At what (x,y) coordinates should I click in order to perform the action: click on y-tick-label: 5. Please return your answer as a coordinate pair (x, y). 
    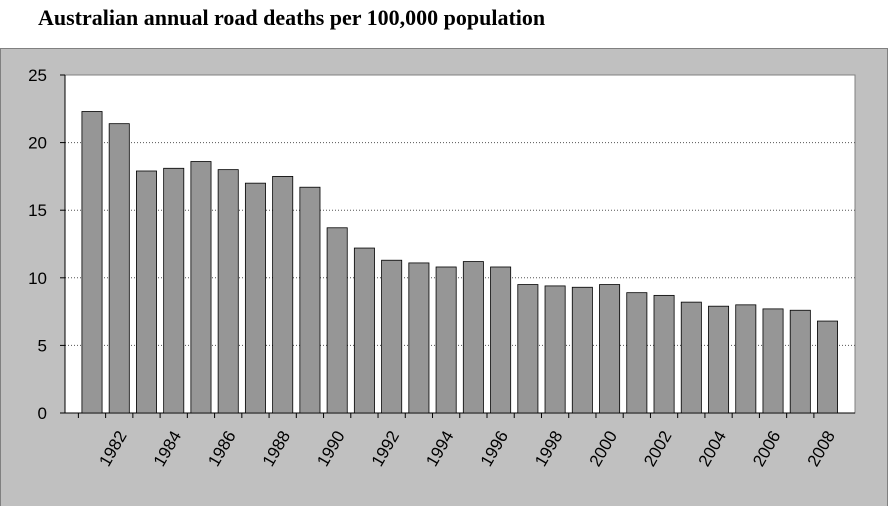
    Looking at the image, I should click on (42, 345).